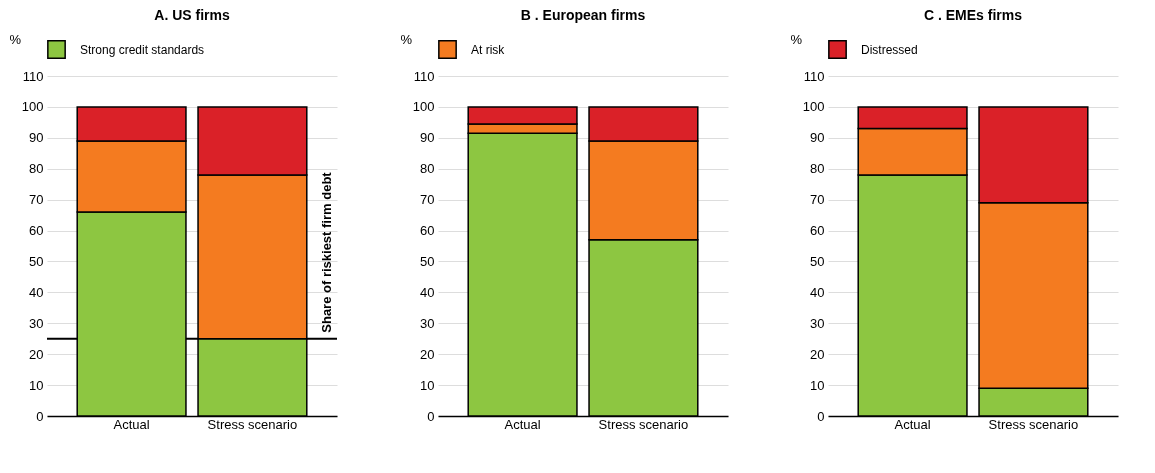 This screenshot has width=1155, height=473. Describe the element at coordinates (973, 15) in the screenshot. I see `chart-title: C . EMEs firms` at that location.